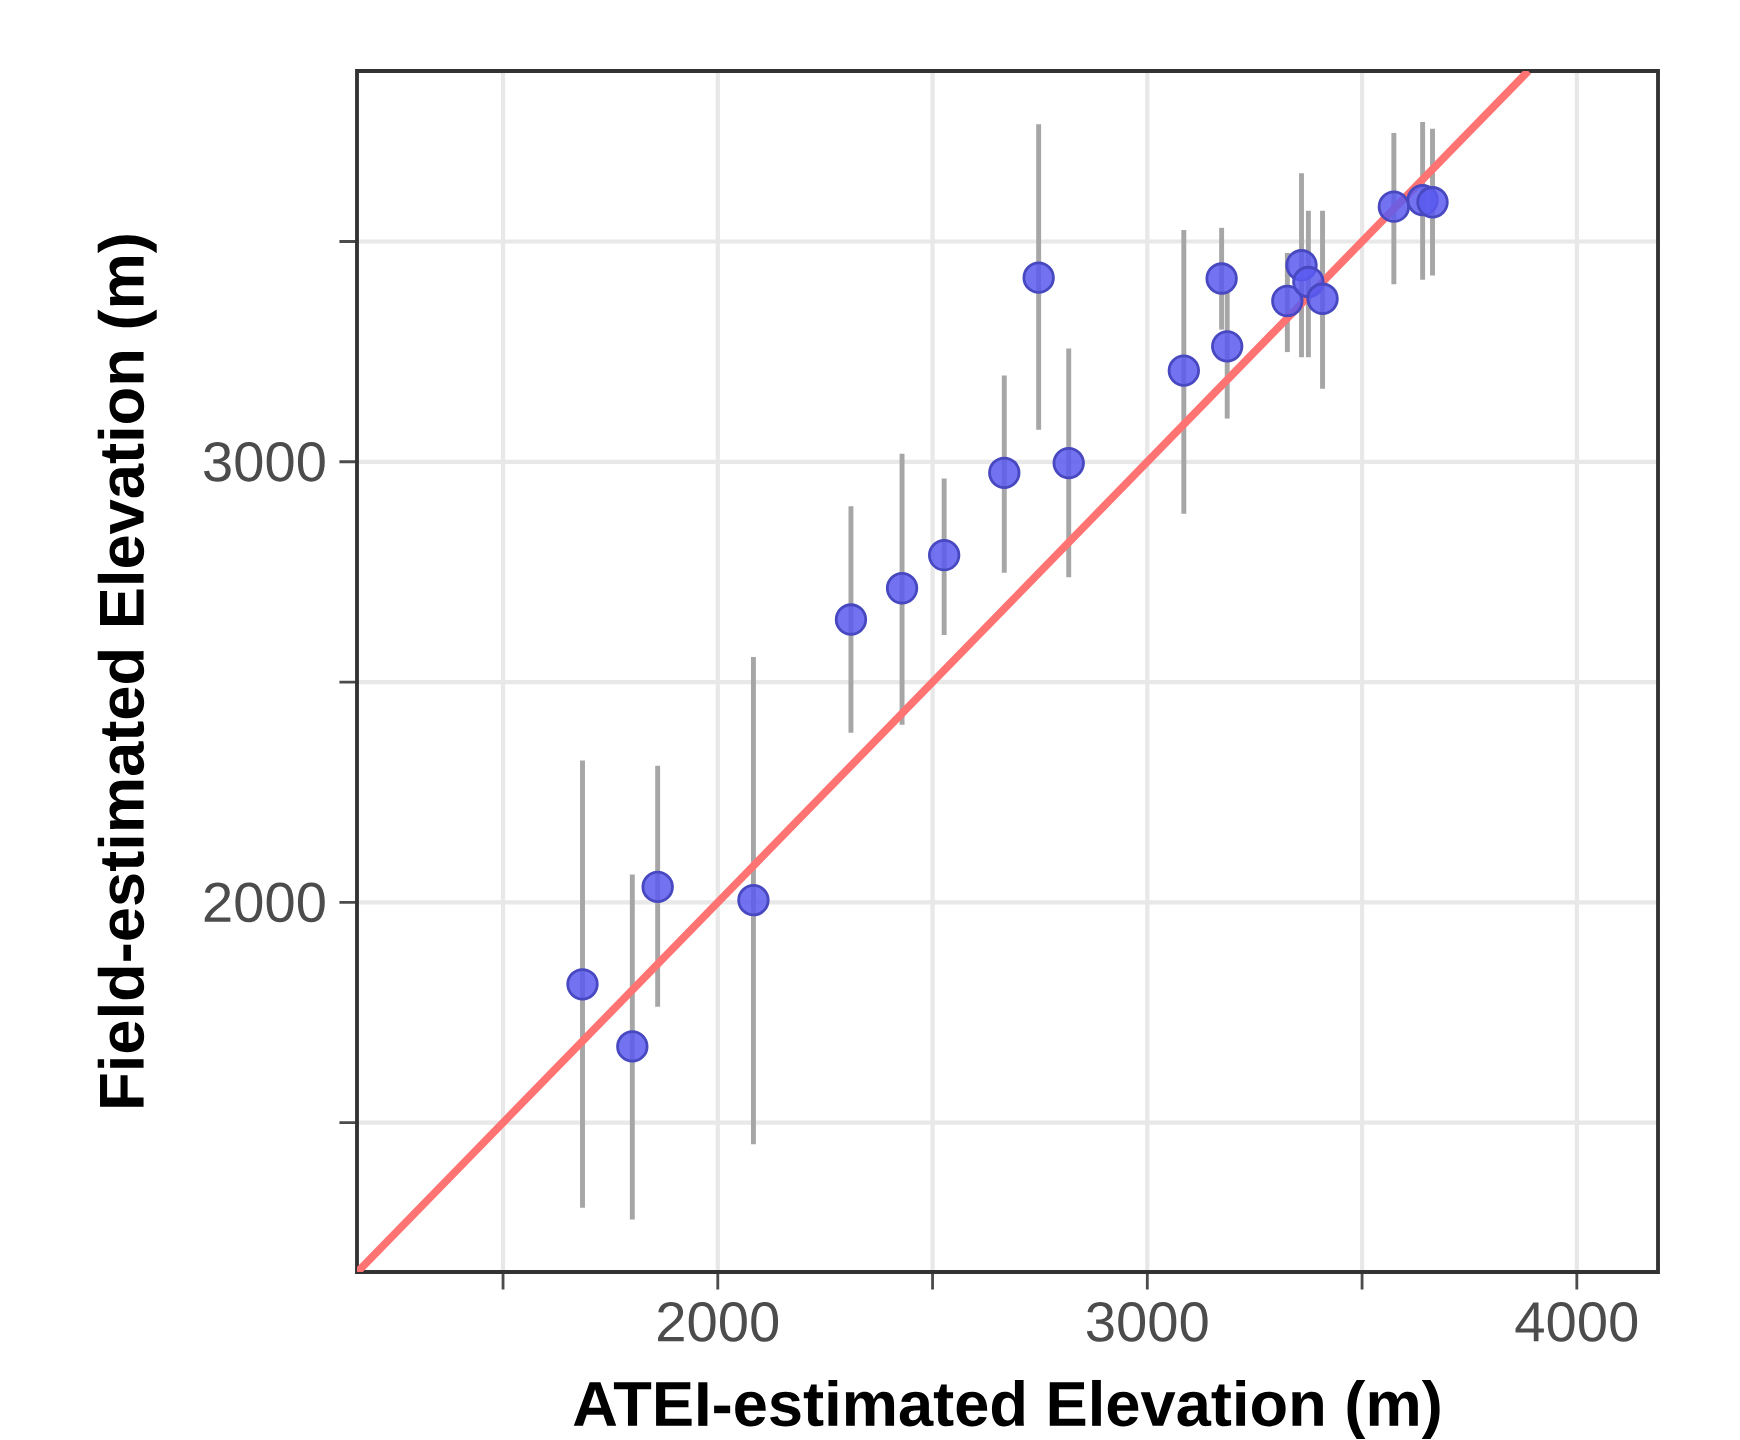 The width and height of the screenshot is (1740, 1440). I want to click on x-axis-title: ATEI-estimated Elevation (m), so click(1006, 1409).